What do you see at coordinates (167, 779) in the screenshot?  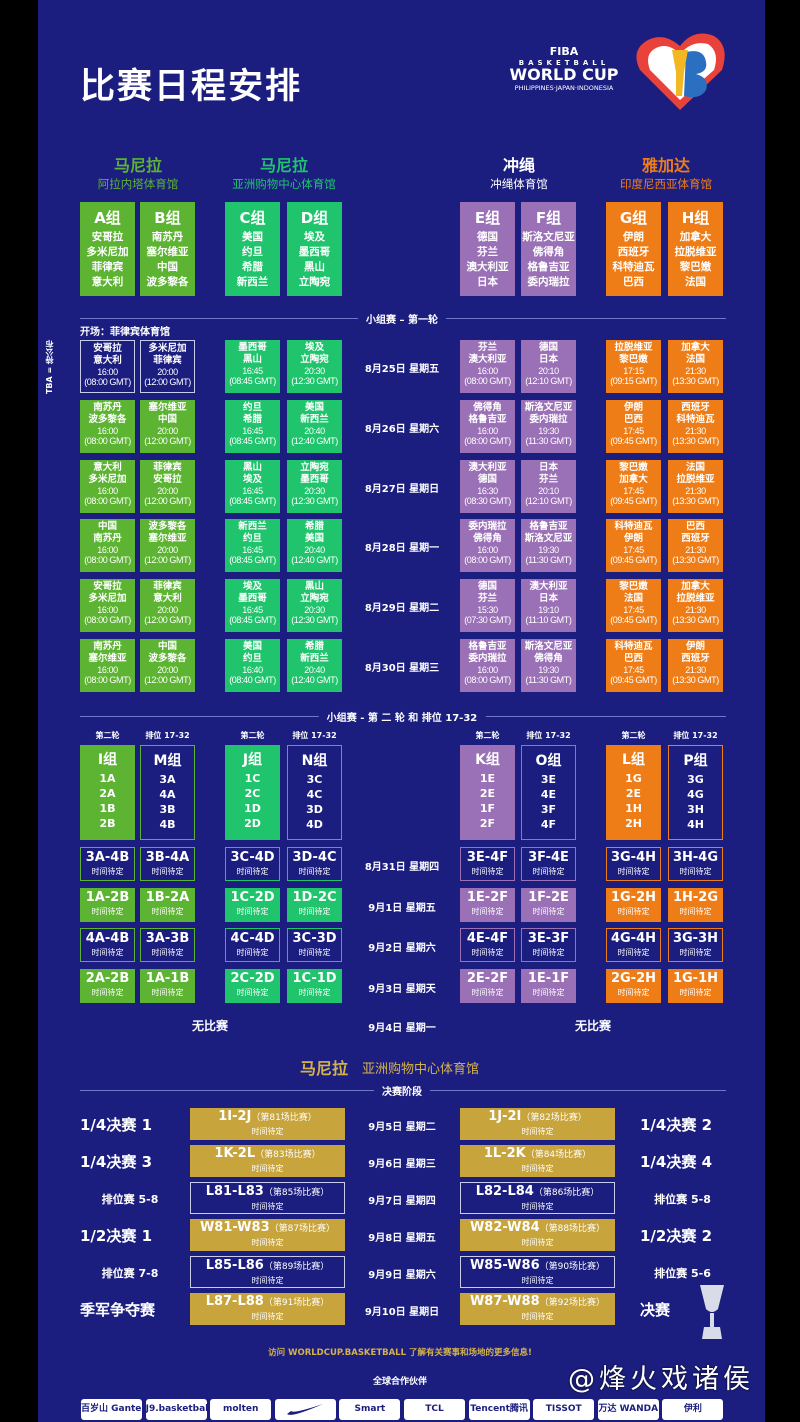 I see `seed: 3A` at bounding box center [167, 779].